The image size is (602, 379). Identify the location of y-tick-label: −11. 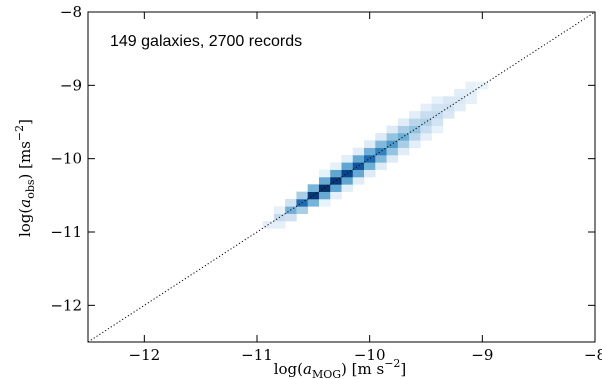
(66, 232).